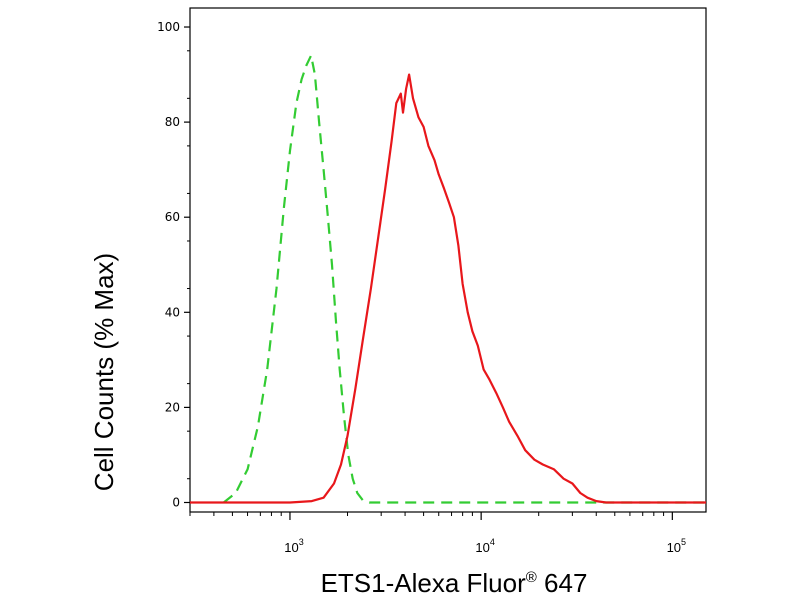  Describe the element at coordinates (173, 264) in the screenshot. I see `y-axis: 0 20 40 60 80 100` at that location.